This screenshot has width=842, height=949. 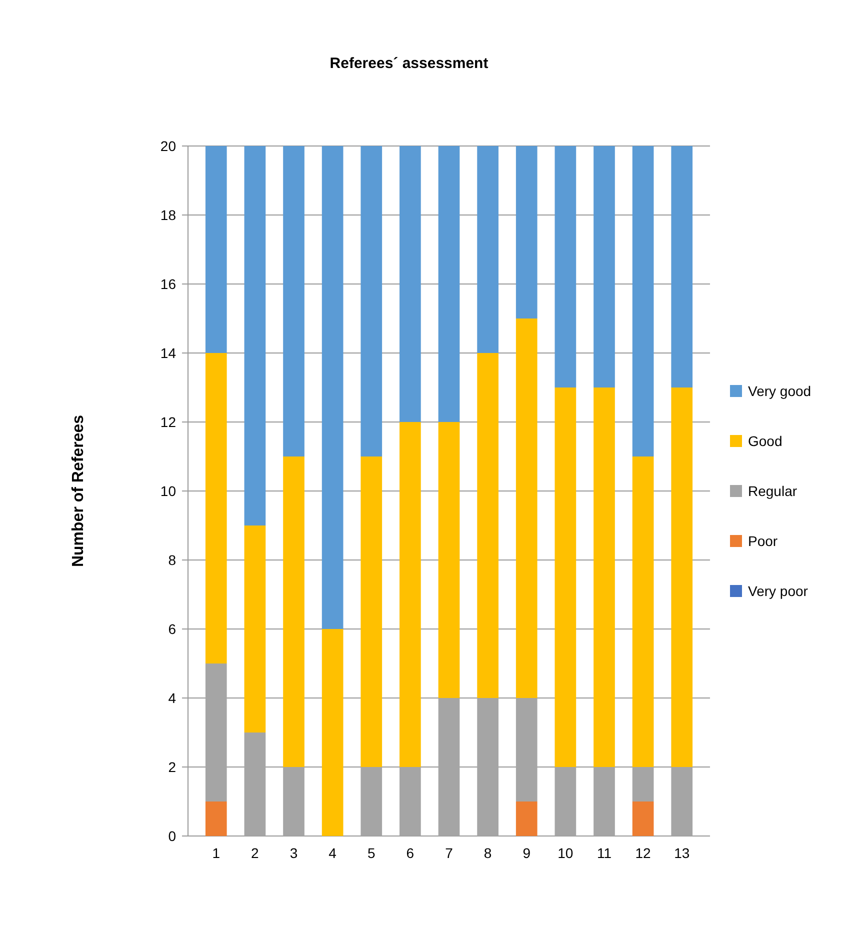 I want to click on legend-label: Very good, so click(x=780, y=390).